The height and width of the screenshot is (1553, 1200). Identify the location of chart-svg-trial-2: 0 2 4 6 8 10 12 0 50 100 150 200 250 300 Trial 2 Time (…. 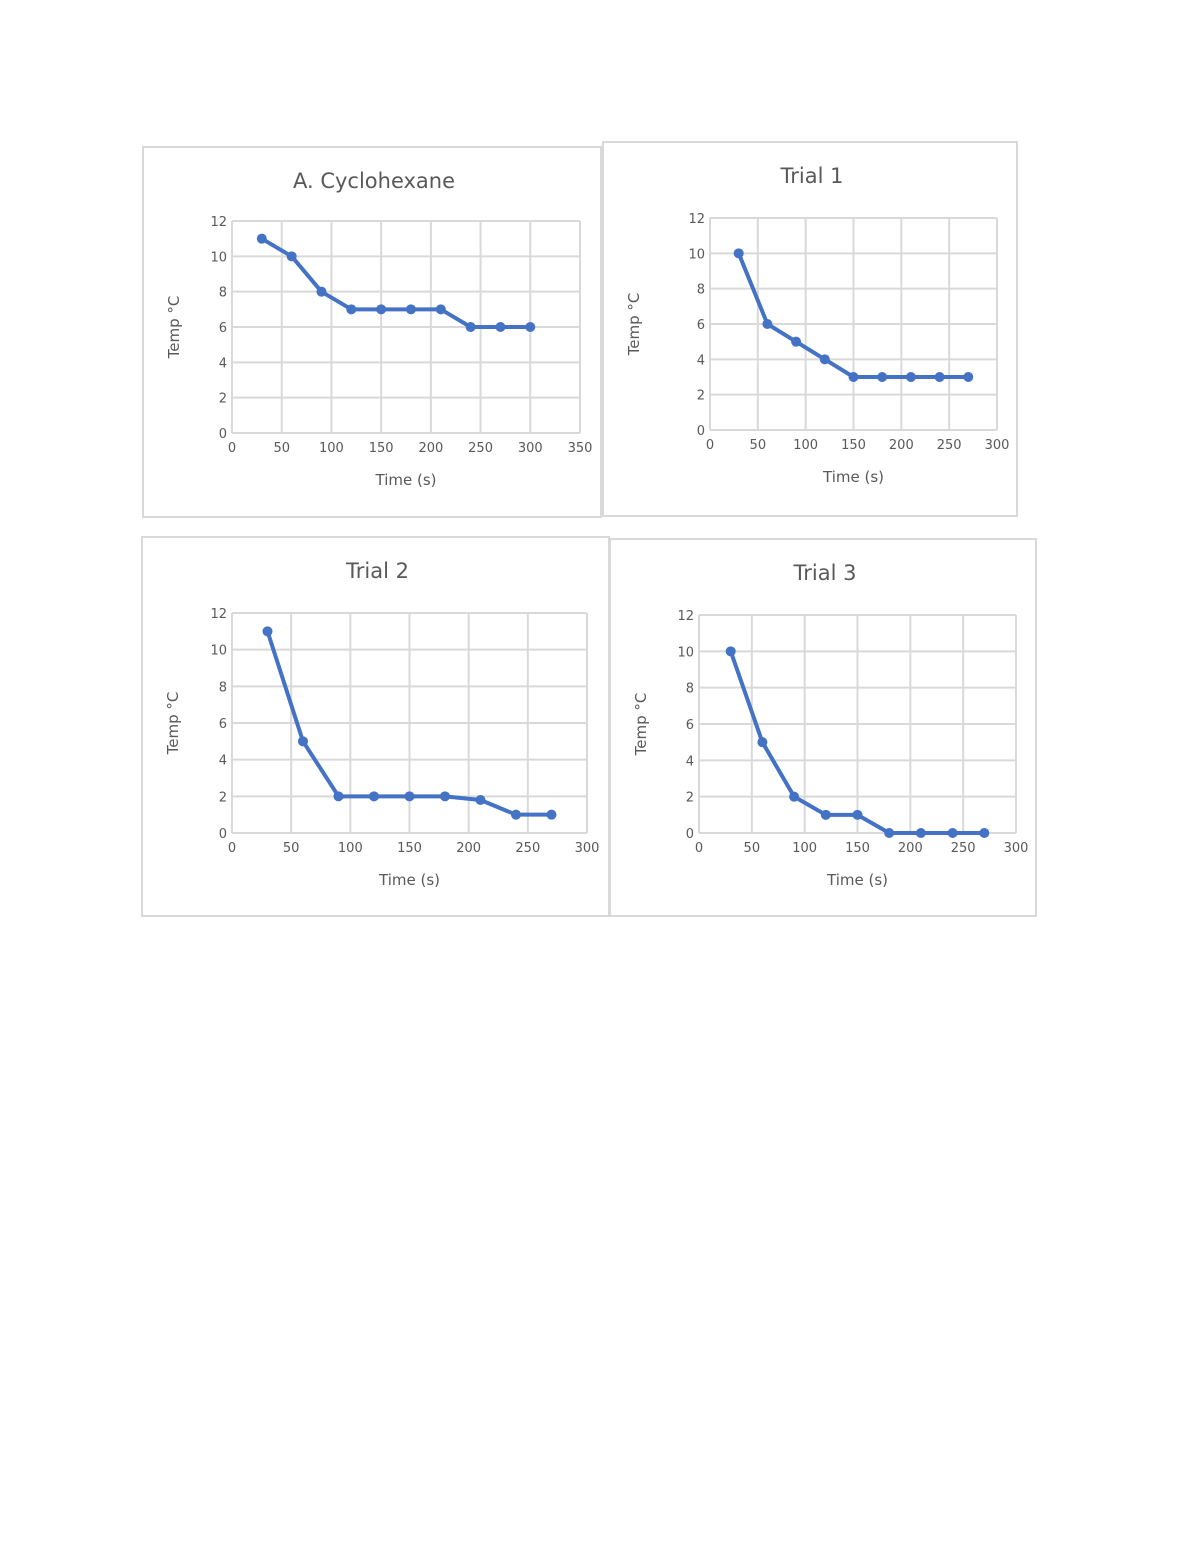
(382, 724).